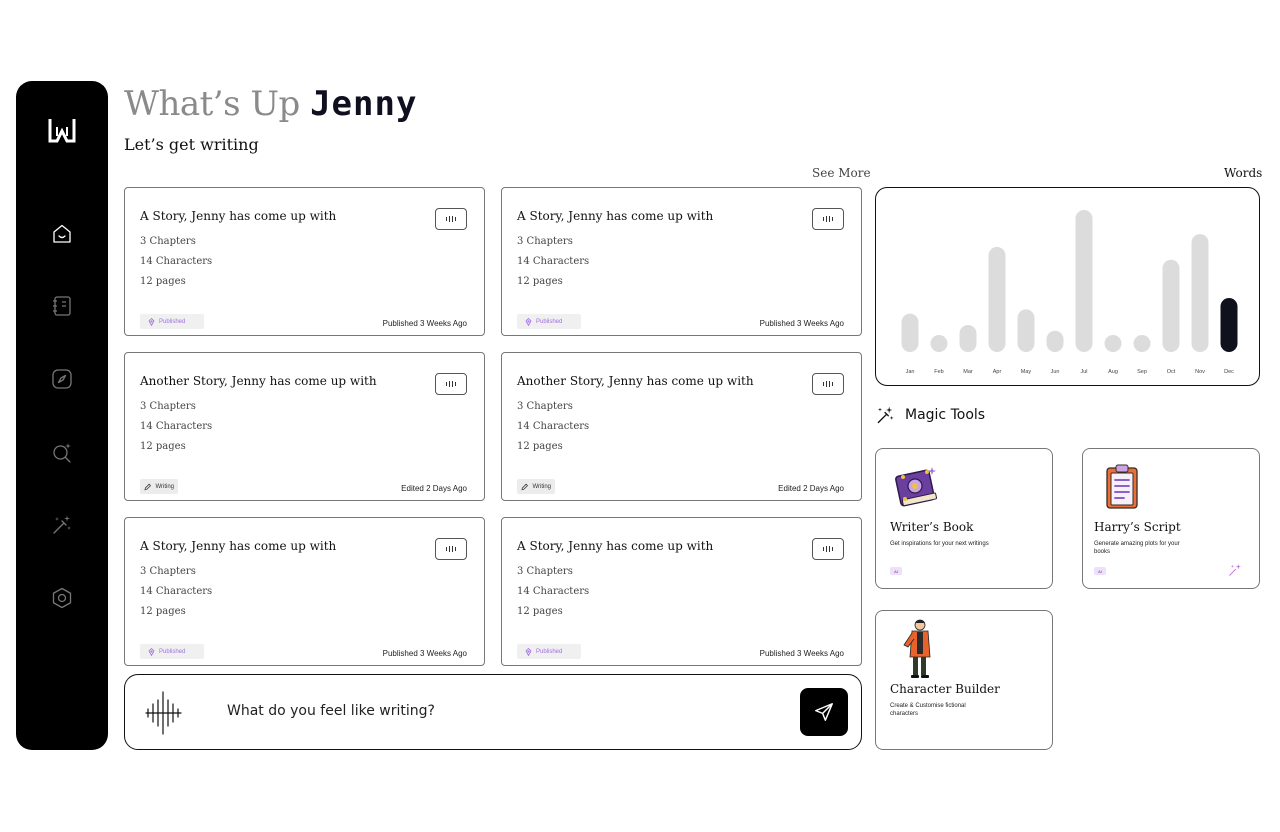  What do you see at coordinates (525, 486) in the screenshot?
I see `pencil-icon` at bounding box center [525, 486].